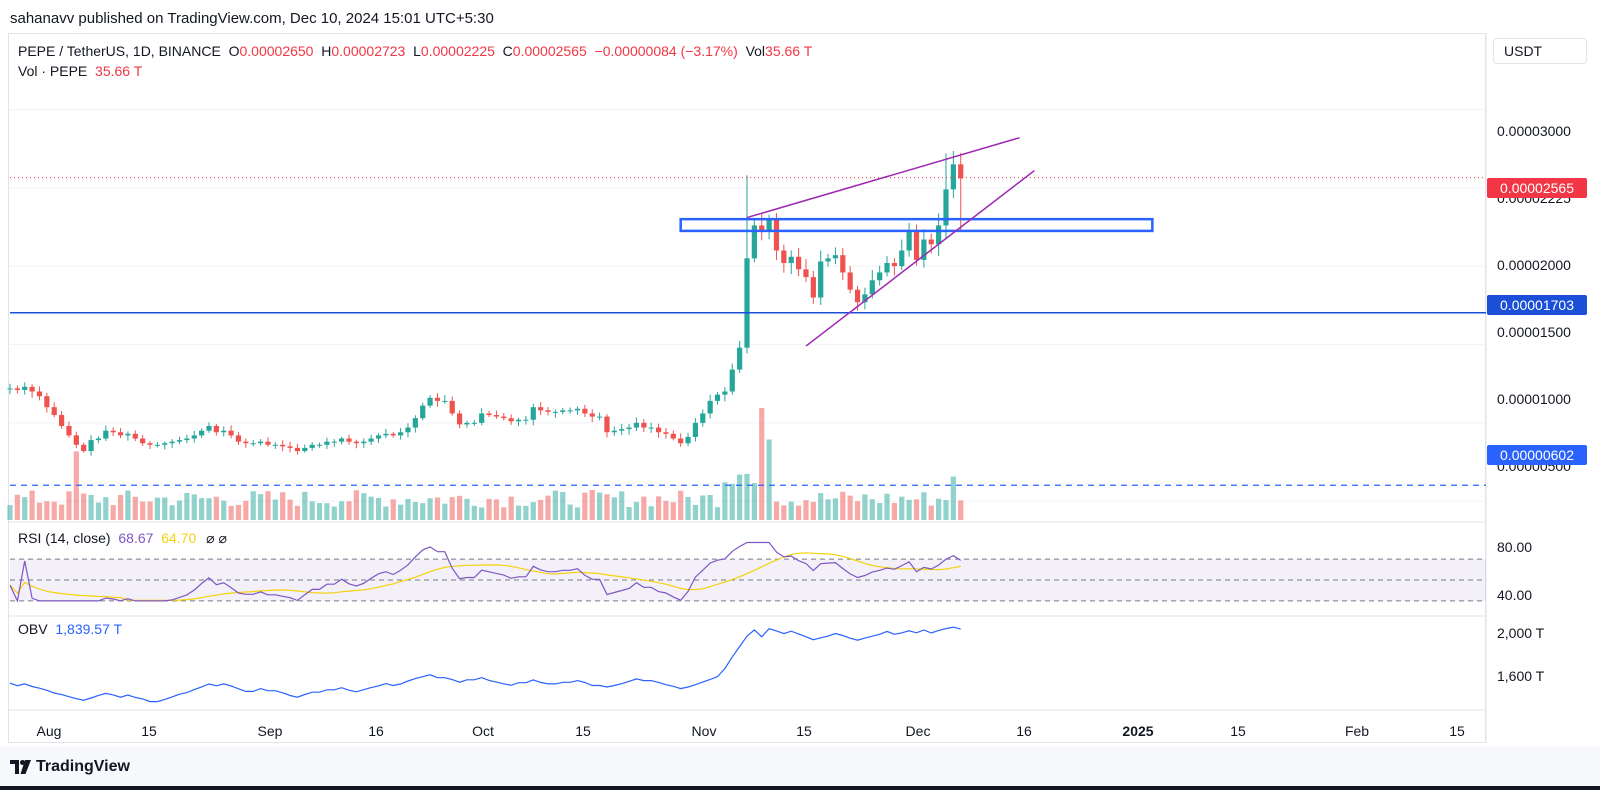 The height and width of the screenshot is (790, 1600). Describe the element at coordinates (119, 51) in the screenshot. I see `symbol-name: PEPE / TetherUS, 1D, BINANCE` at that location.